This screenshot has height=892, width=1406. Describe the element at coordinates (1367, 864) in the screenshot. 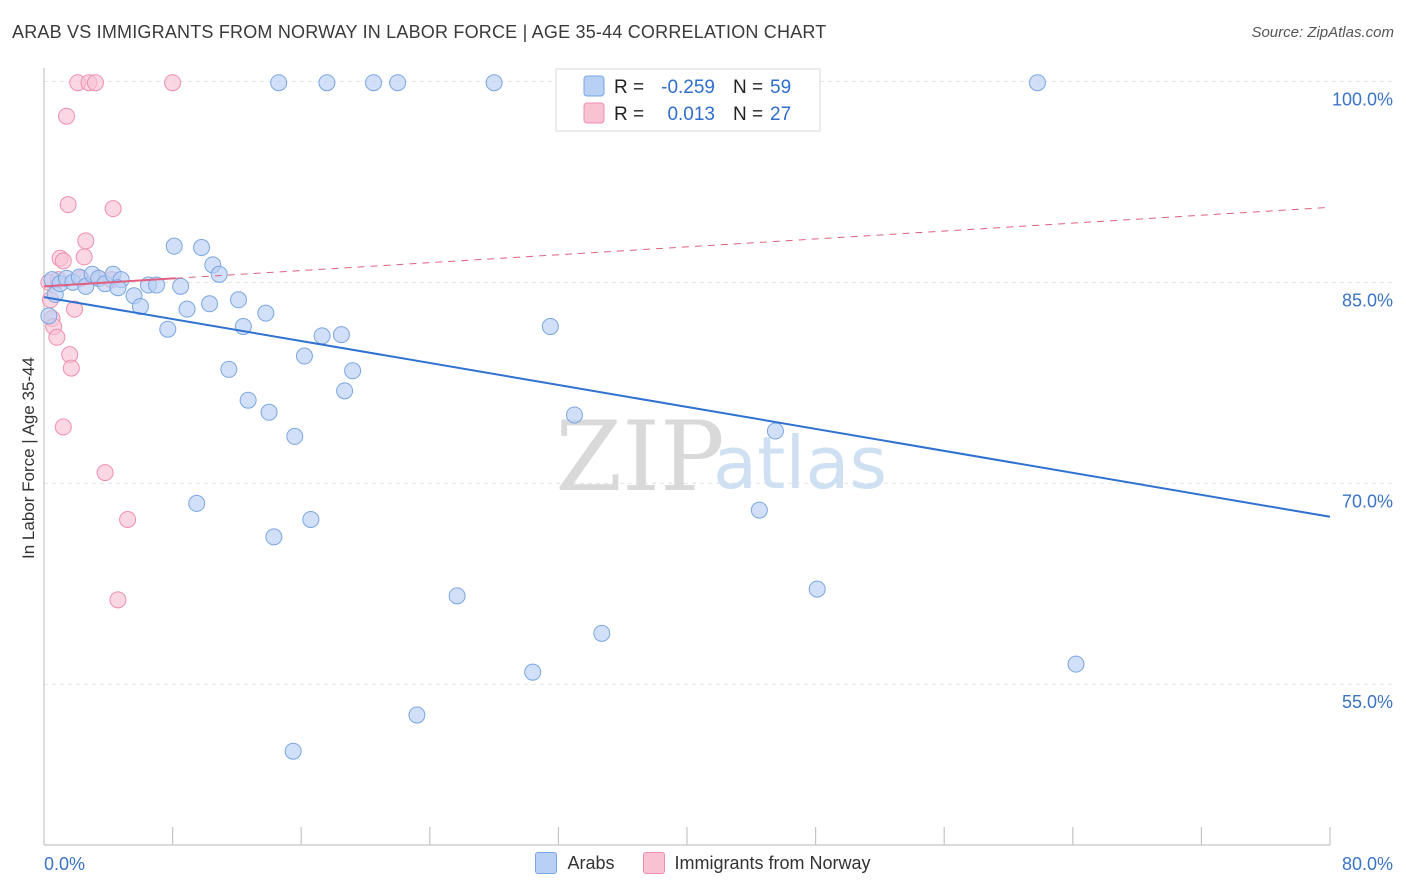

I see `x-tick-label-1: 80.0%` at that location.